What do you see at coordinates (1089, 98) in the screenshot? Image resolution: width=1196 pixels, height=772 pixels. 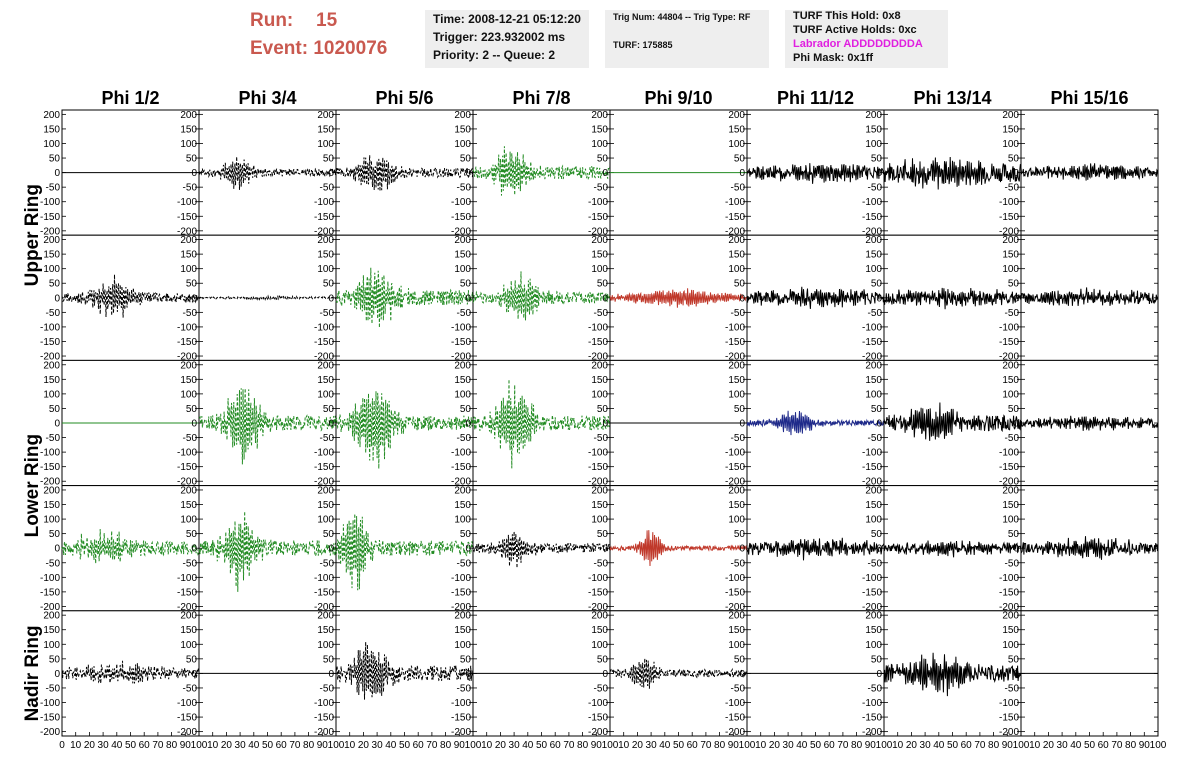 I see `column-title-8: Phi 15/16` at bounding box center [1089, 98].